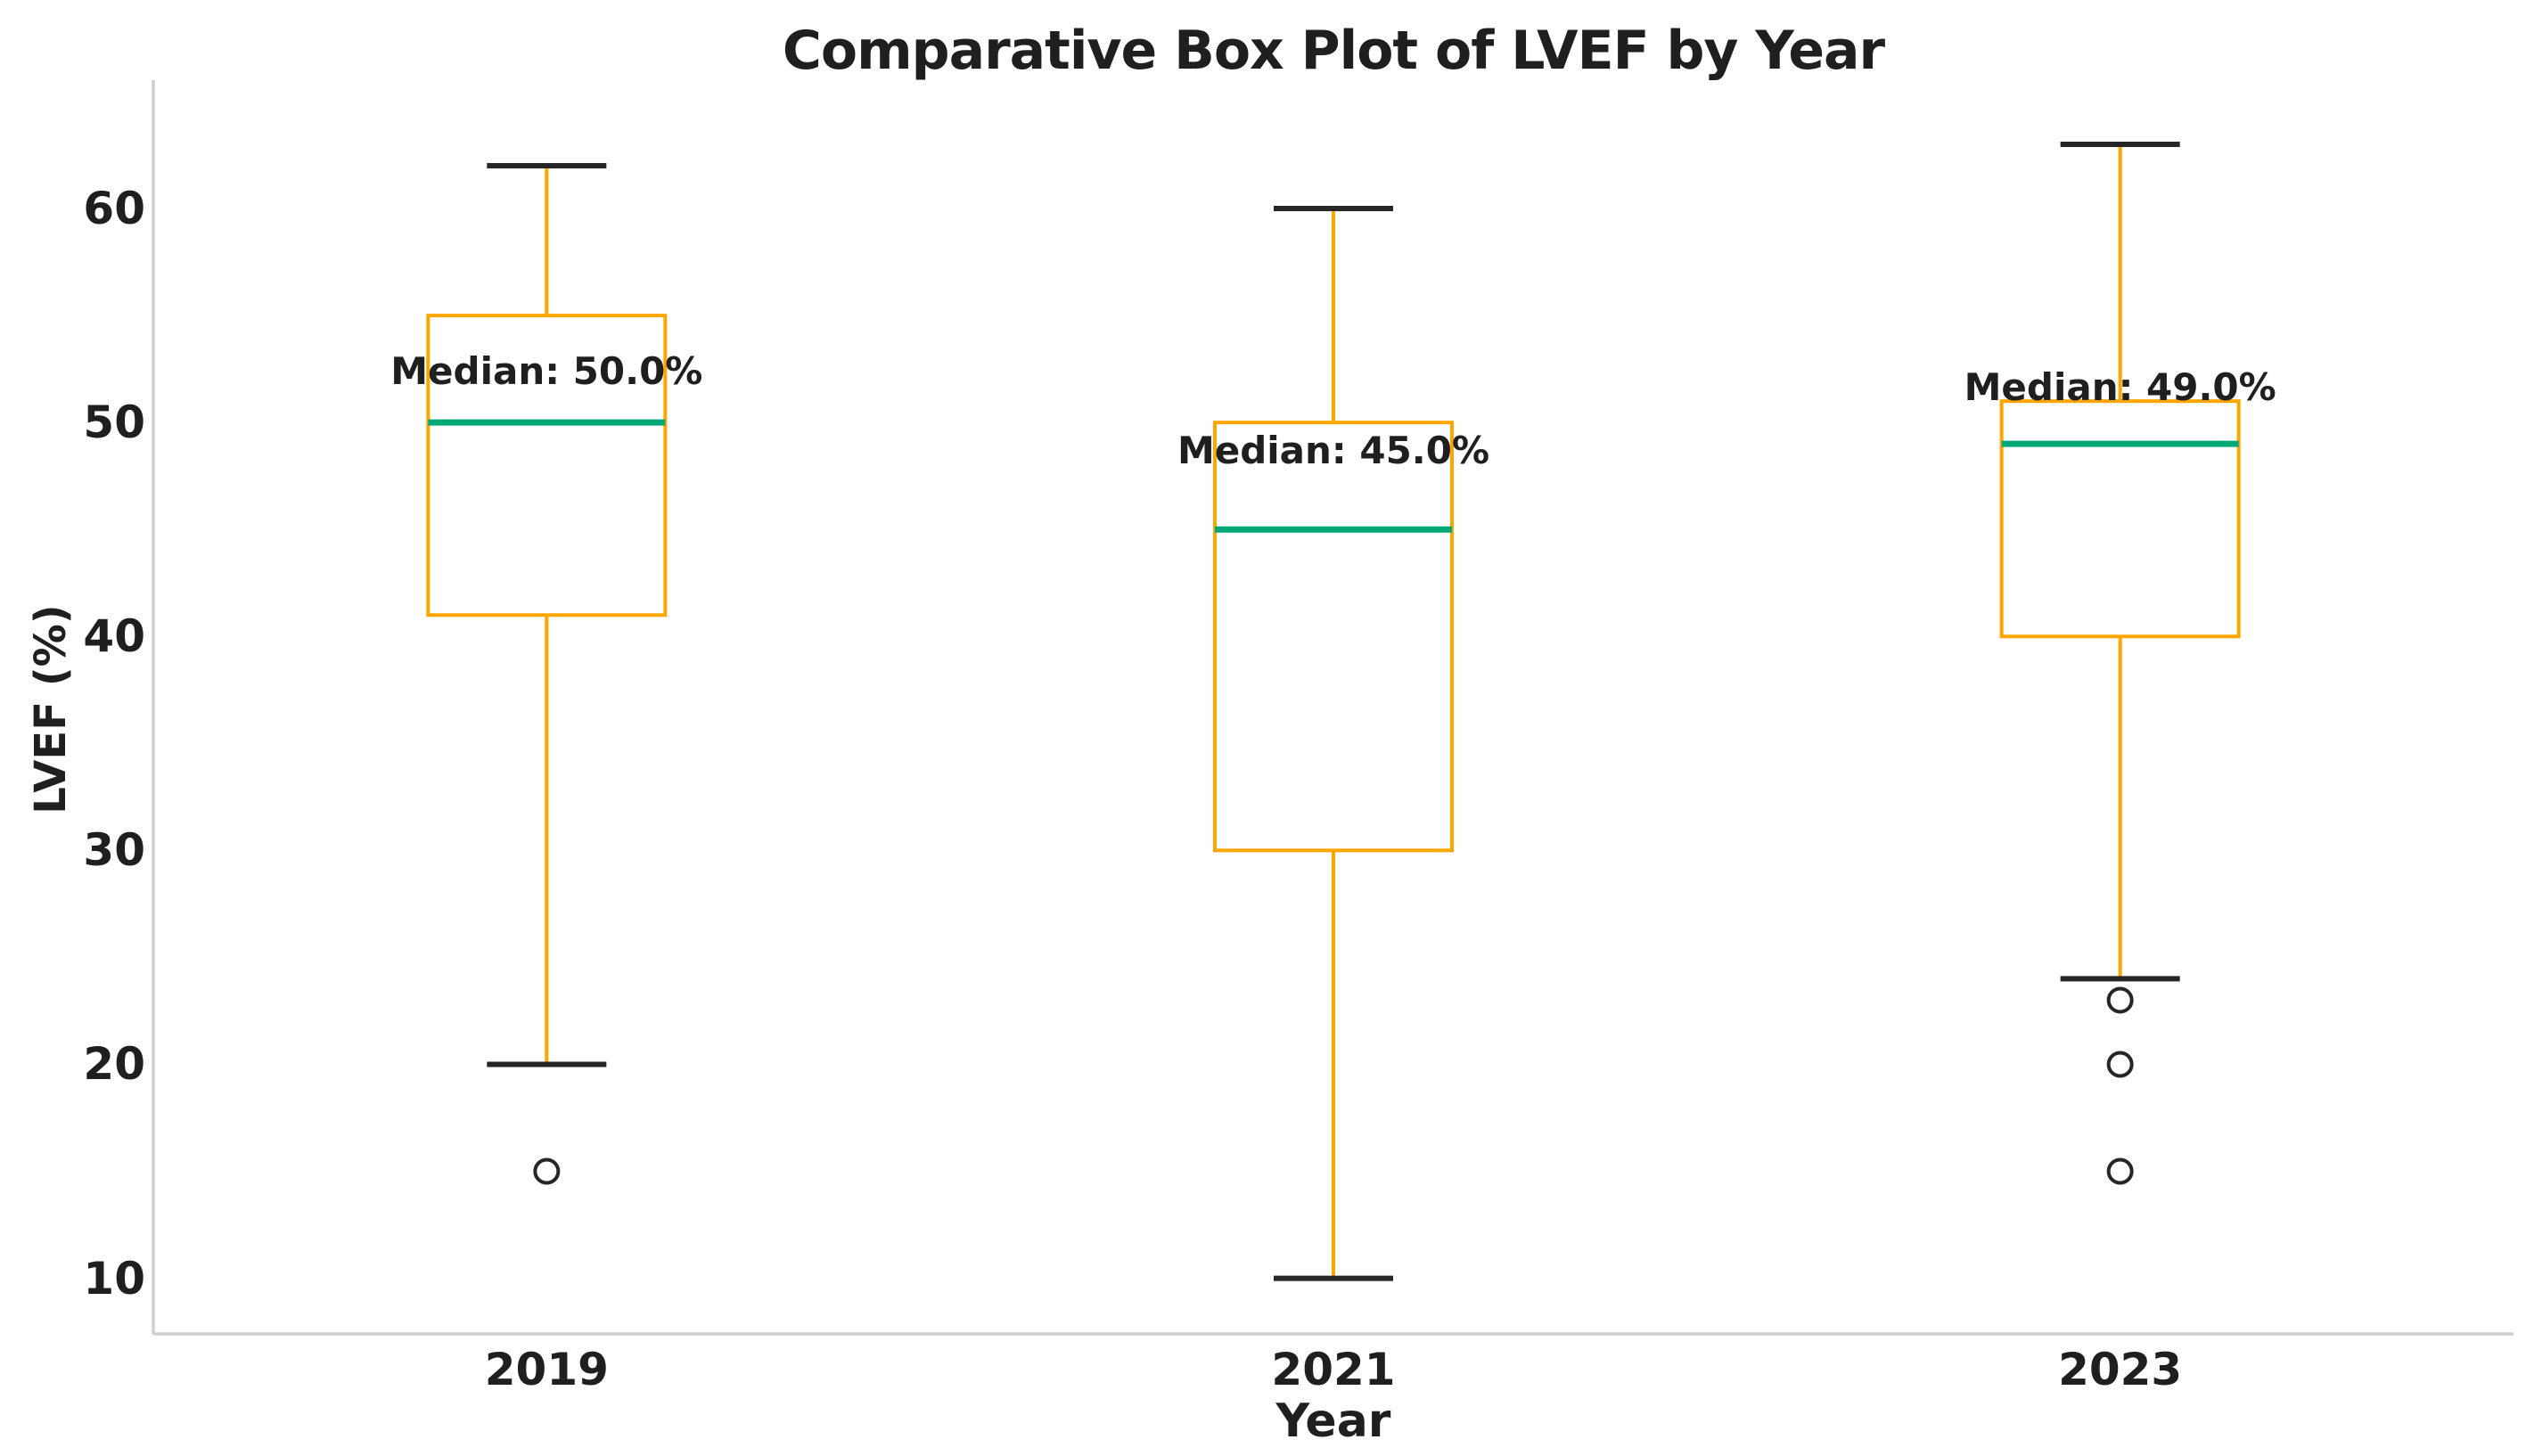  I want to click on box-rect-2021, so click(1334, 637).